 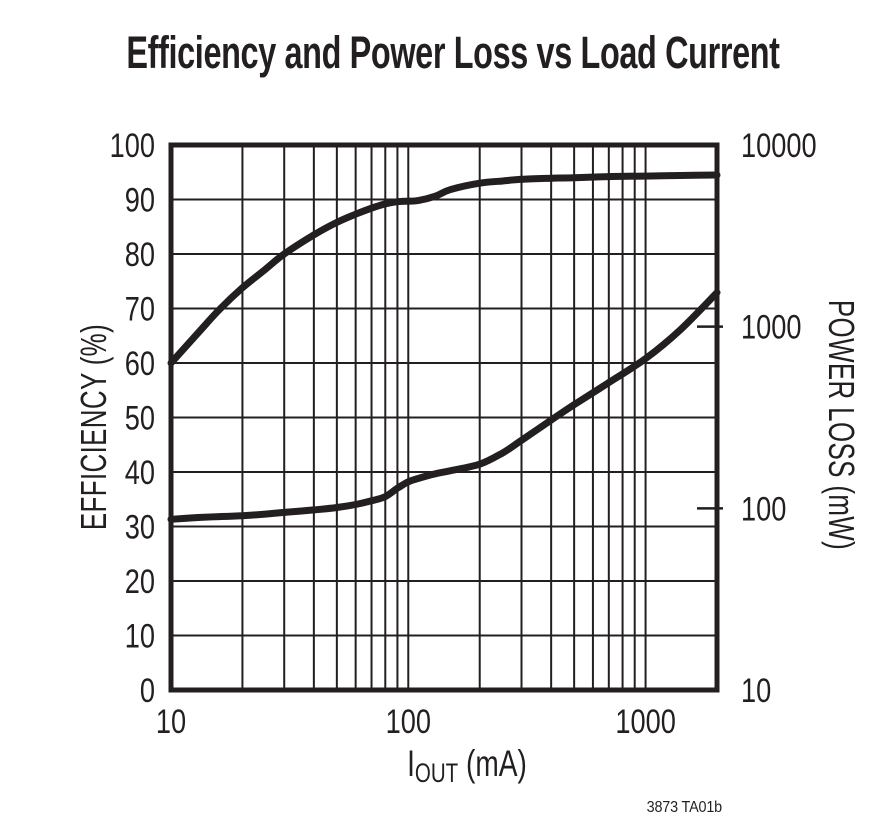 I want to click on x-axis-label: IOUT (mA), so click(x=467, y=766).